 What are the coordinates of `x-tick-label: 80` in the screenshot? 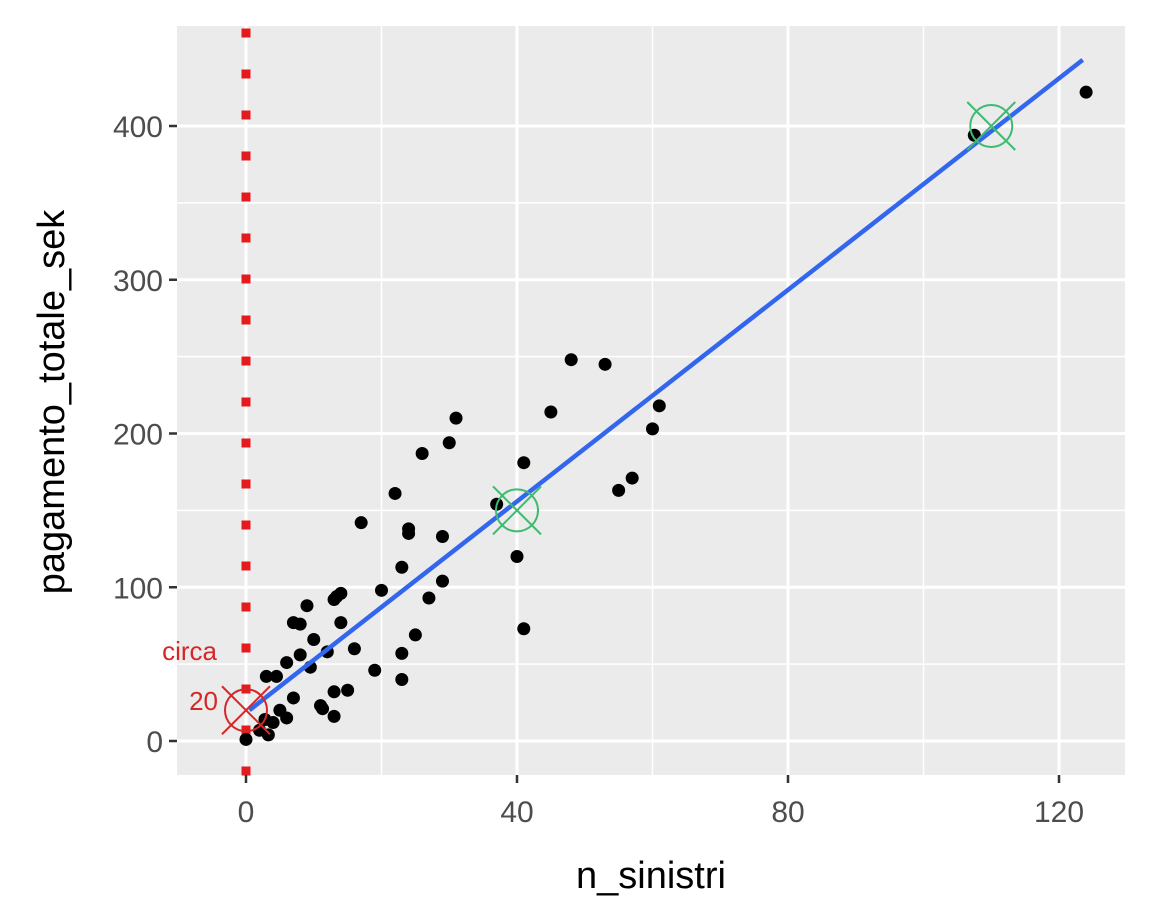 It's located at (787, 812).